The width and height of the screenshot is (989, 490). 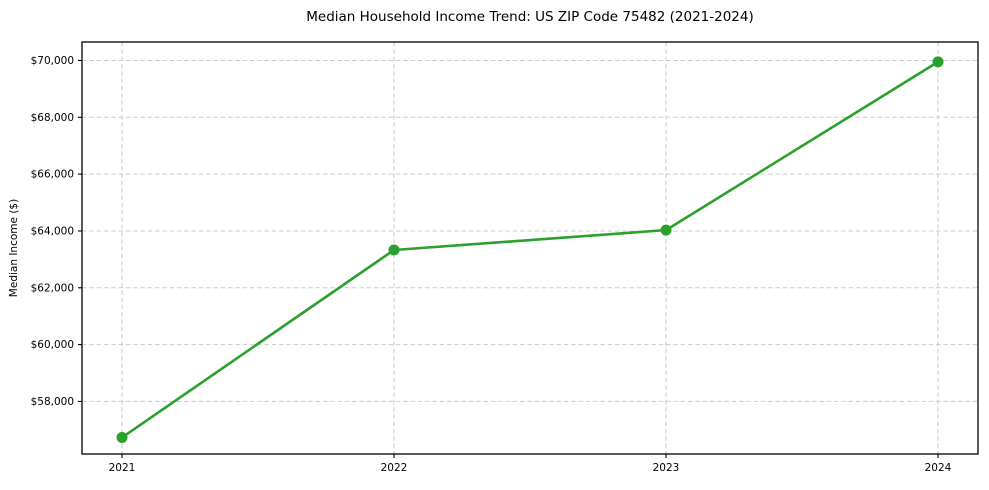 What do you see at coordinates (52, 118) in the screenshot?
I see `y-tick-label: $68,000` at bounding box center [52, 118].